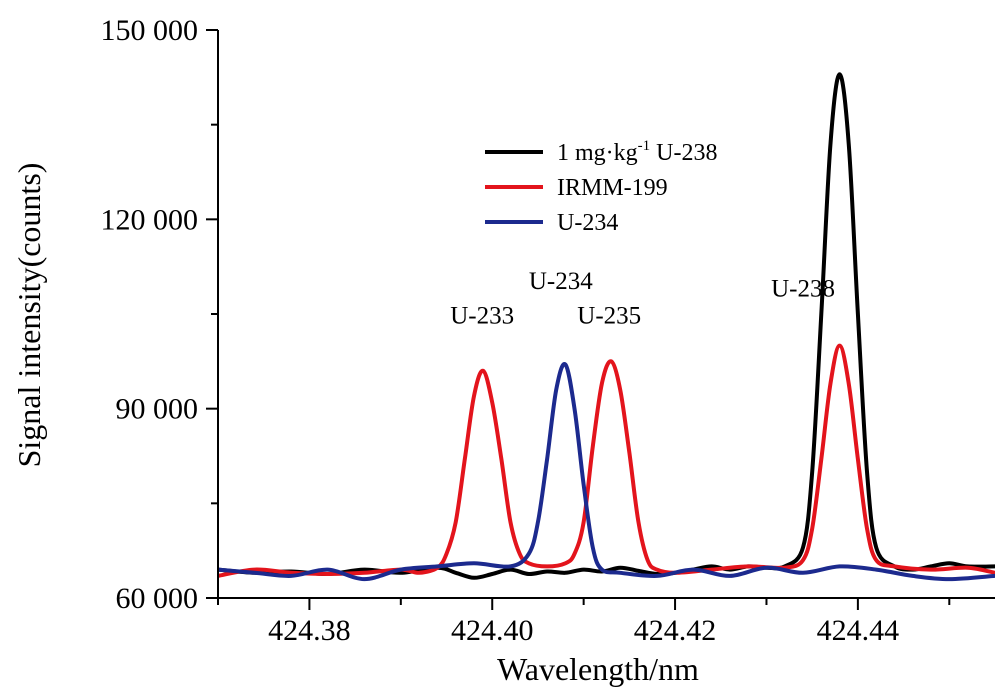 This screenshot has height=693, width=1000. What do you see at coordinates (598, 669) in the screenshot?
I see `x-axis-title: Wavelength/nm` at bounding box center [598, 669].